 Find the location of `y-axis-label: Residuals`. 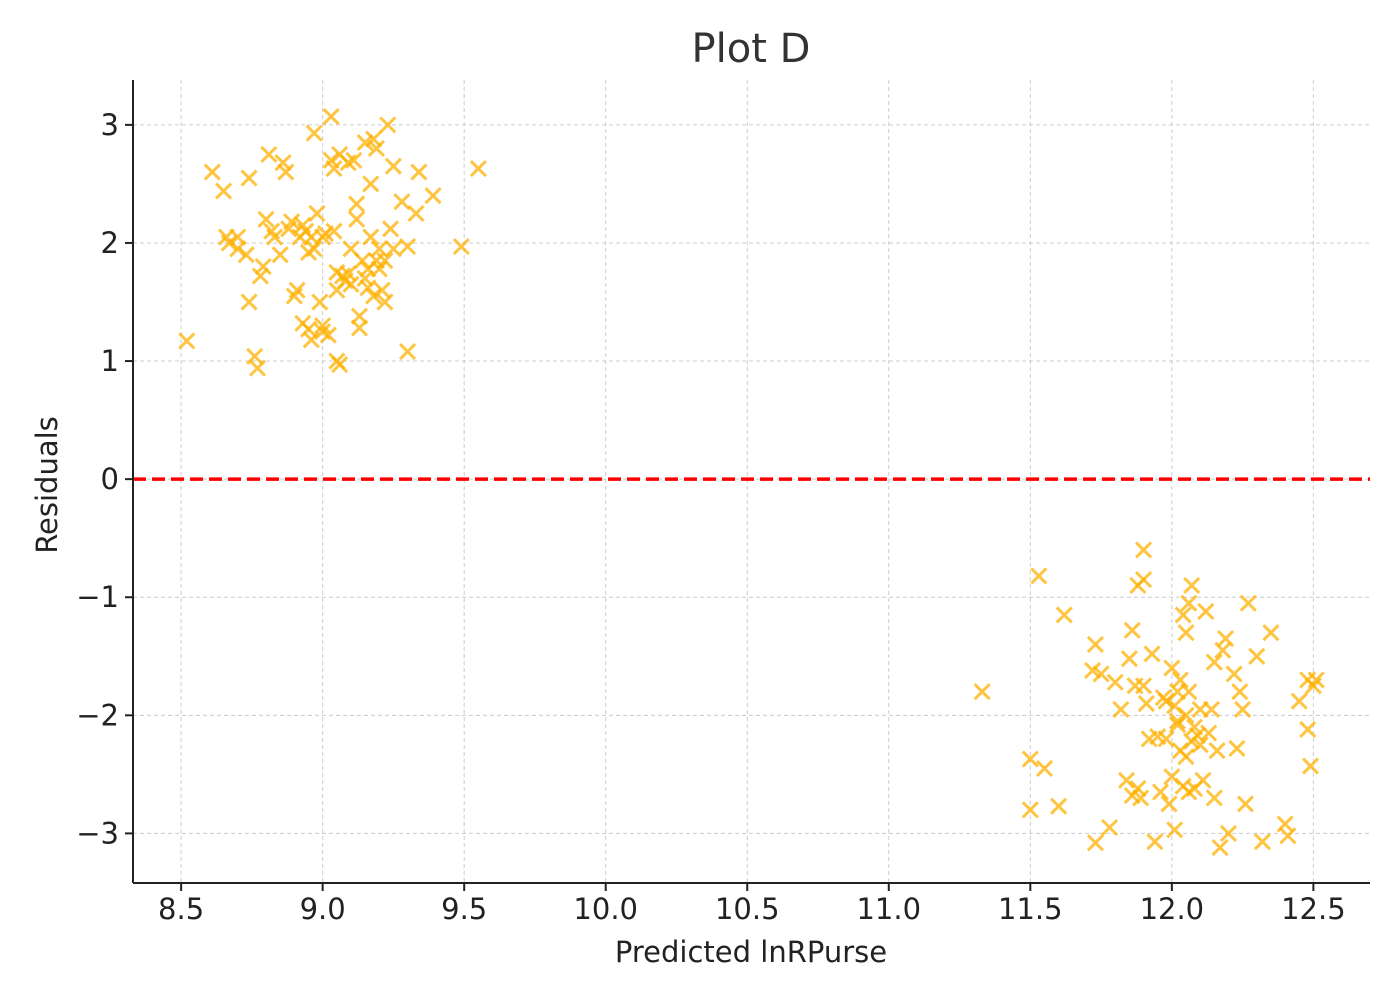

y-axis-label: Residuals is located at coordinates (47, 485).